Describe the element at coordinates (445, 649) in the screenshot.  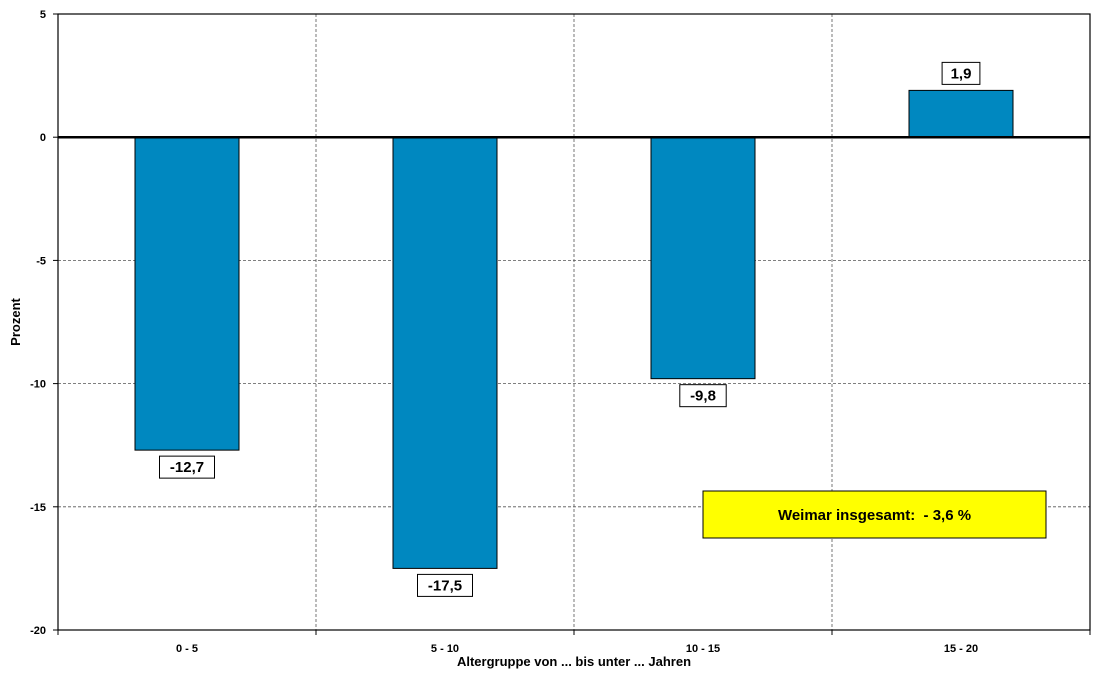
I see `x-tick-label: 5 - 10` at that location.